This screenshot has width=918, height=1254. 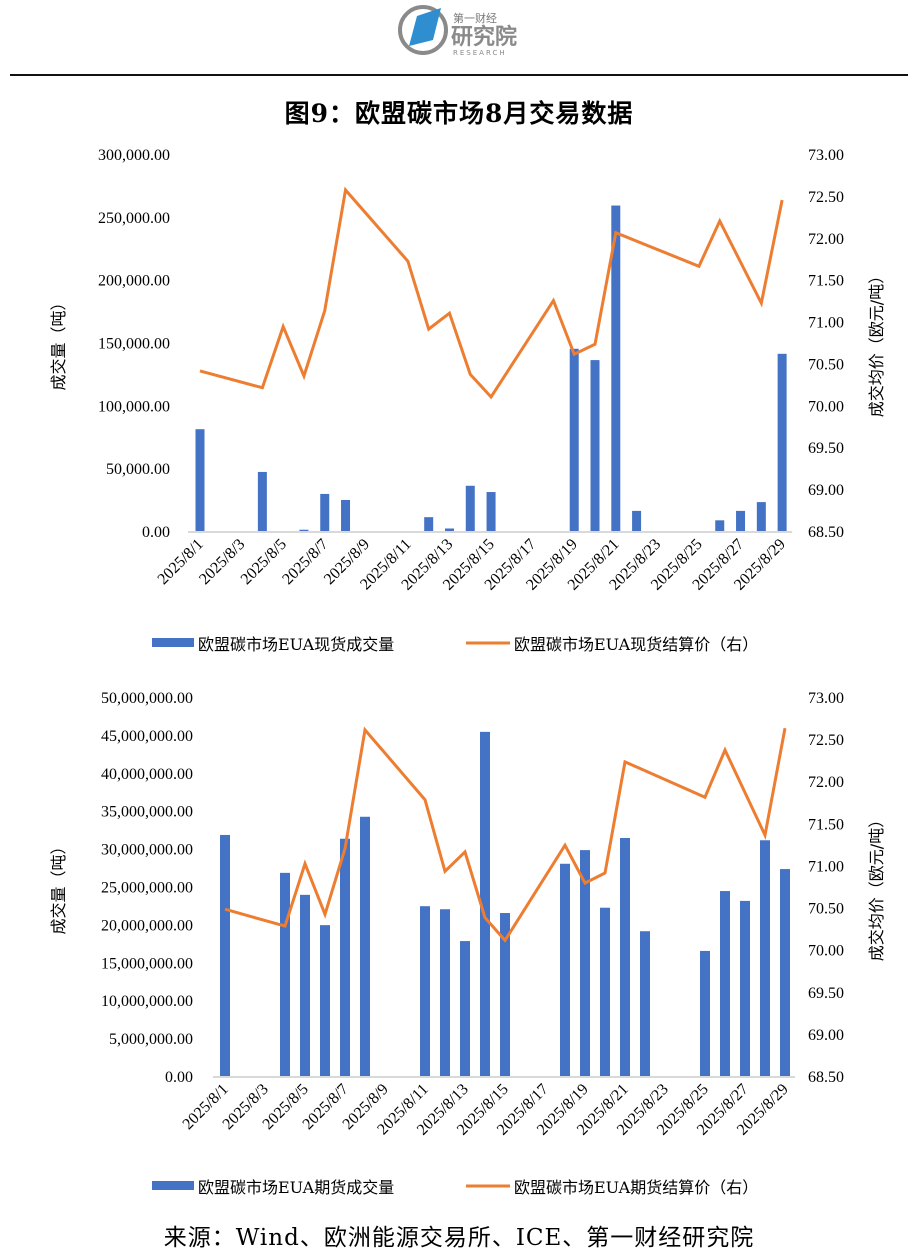 I want to click on y-left-tick-label: 45,000,000.00, so click(x=147, y=736).